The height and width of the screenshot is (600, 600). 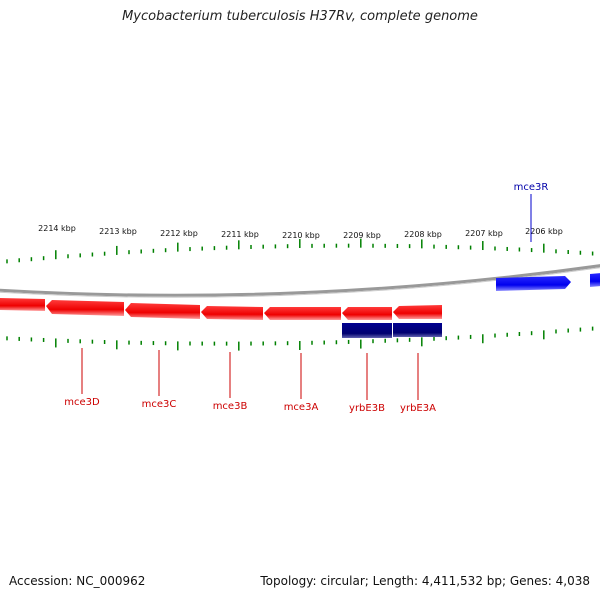 I want to click on gene-arrow-mce3D, so click(x=85, y=308).